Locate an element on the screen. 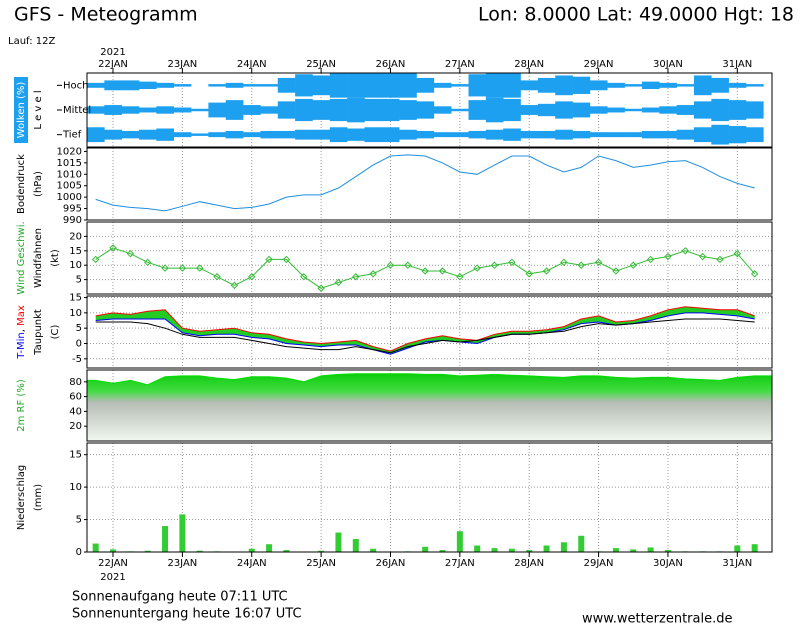  y-axis-label-part: (hPa) is located at coordinates (38, 184).